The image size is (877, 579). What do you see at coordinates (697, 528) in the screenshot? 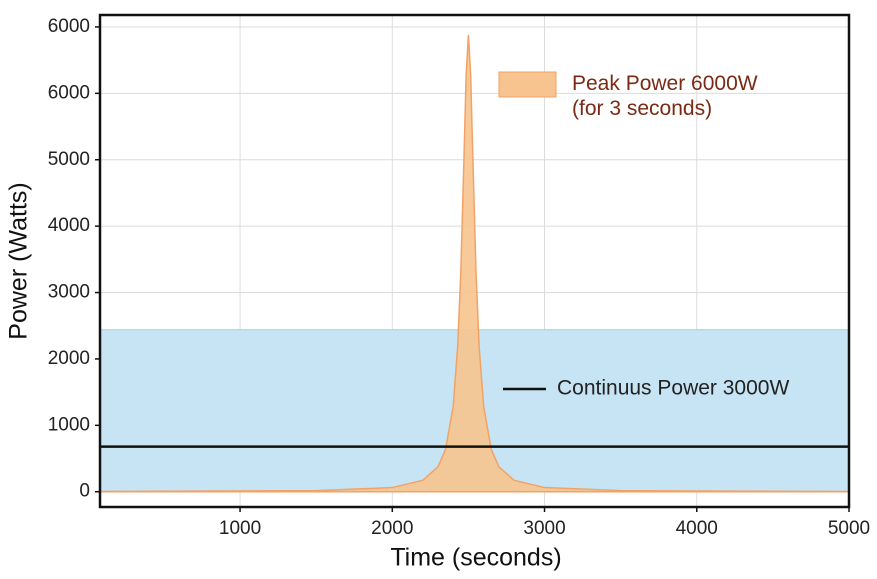
I see `x-tick-label: 4000` at bounding box center [697, 528].